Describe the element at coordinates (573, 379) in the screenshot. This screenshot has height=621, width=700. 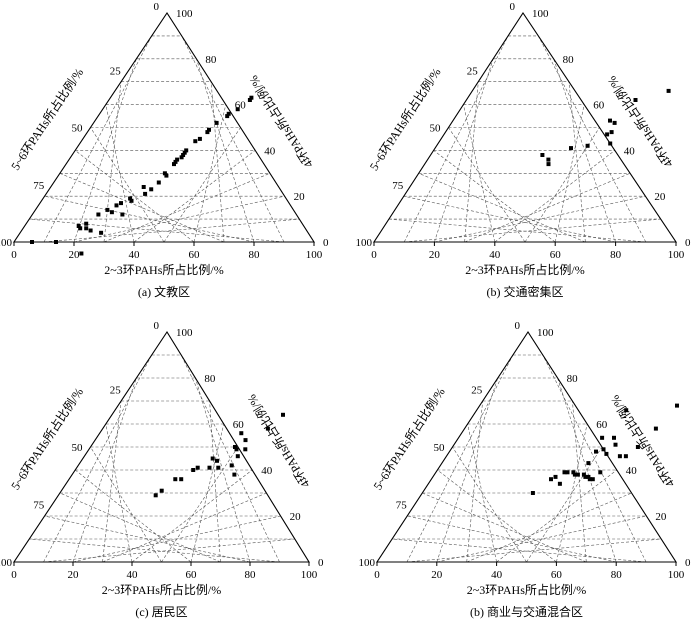
I see `tick-label-right: 80` at that location.